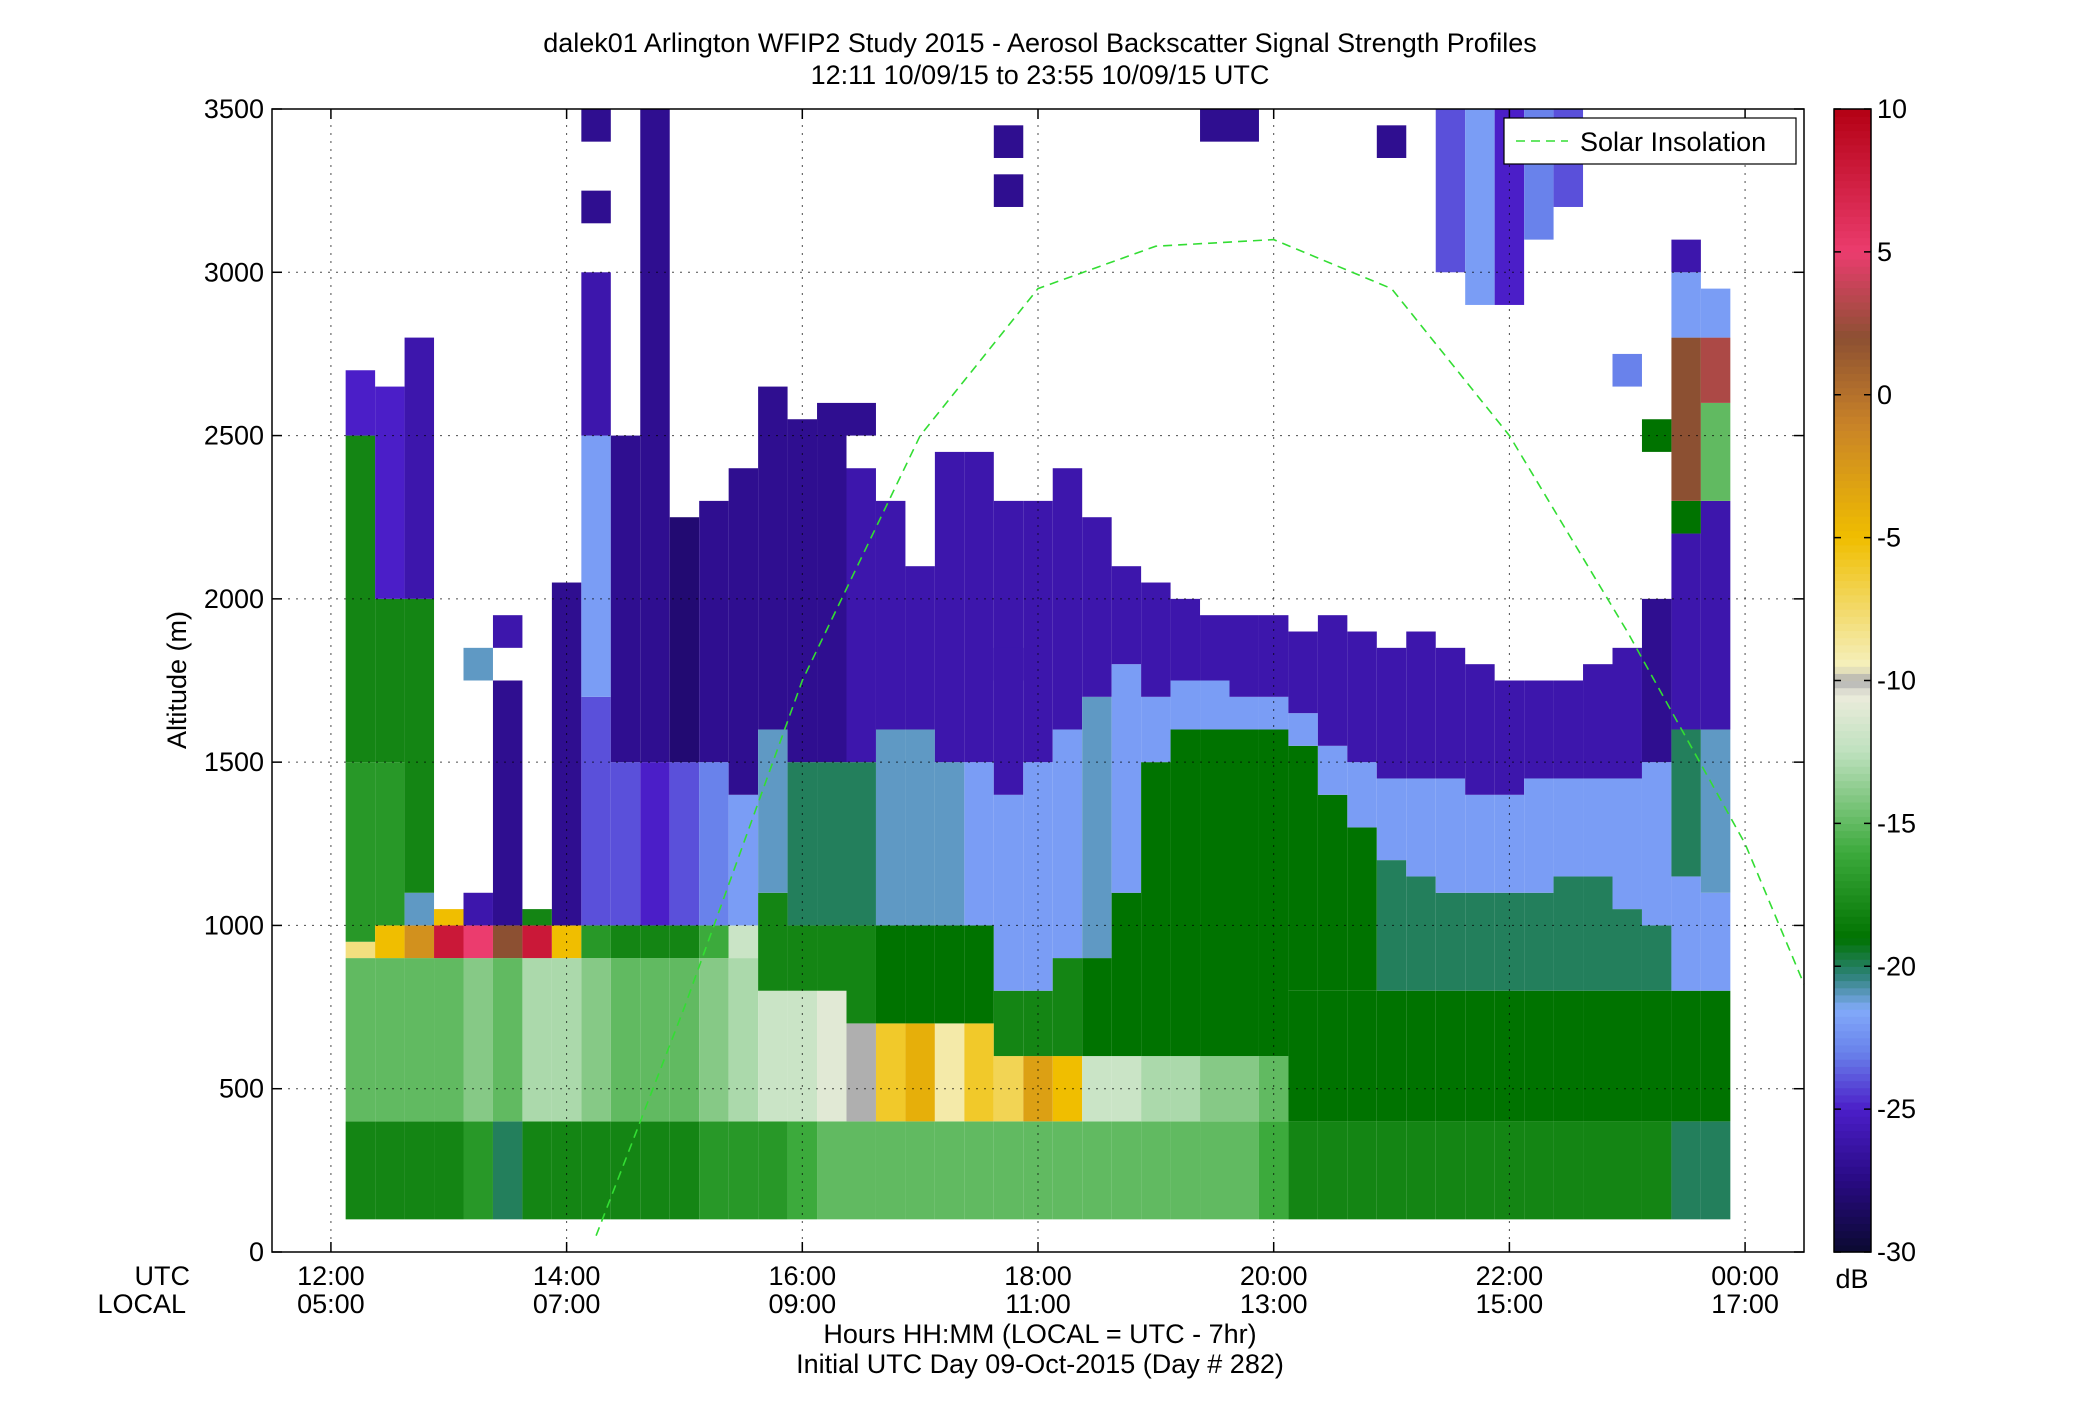  I want to click on y-axis-label: Altitude (m), so click(177, 680).